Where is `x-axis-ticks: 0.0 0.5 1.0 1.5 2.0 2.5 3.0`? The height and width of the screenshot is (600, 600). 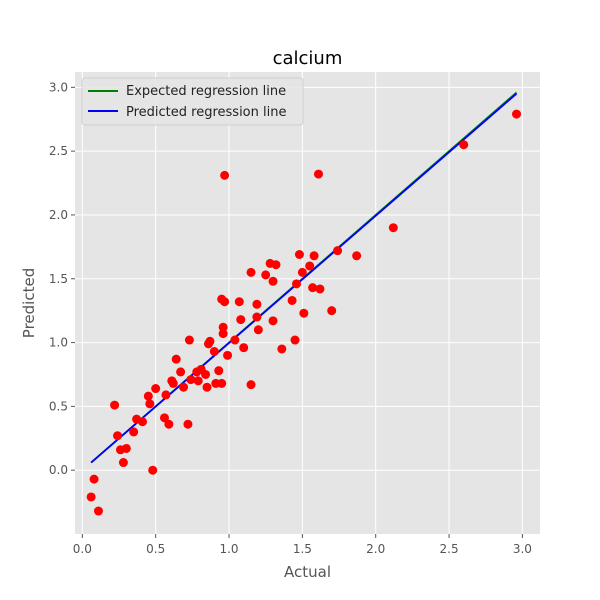
x-axis-ticks: 0.0 0.5 1.0 1.5 2.0 2.5 3.0 is located at coordinates (302, 545).